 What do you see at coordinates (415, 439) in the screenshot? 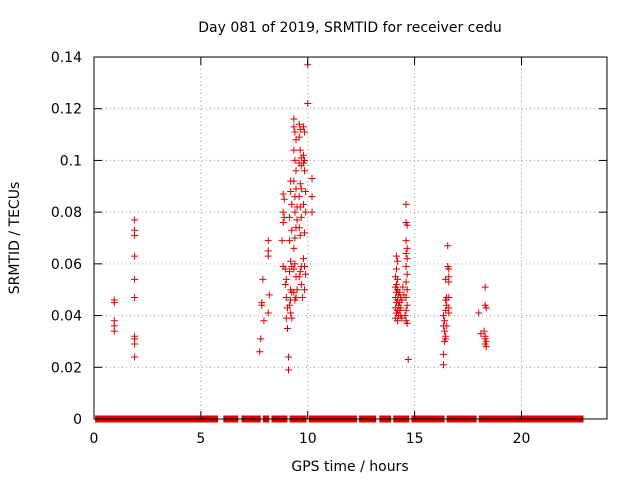
I see `x-tick-label: 15` at bounding box center [415, 439].